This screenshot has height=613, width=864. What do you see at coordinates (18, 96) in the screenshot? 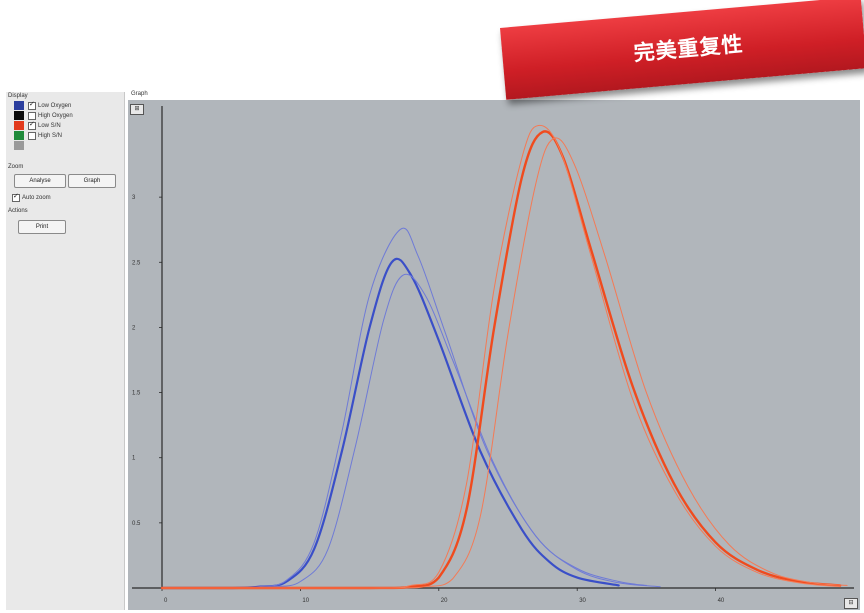
I see `display-group-label: Display` at bounding box center [18, 96].